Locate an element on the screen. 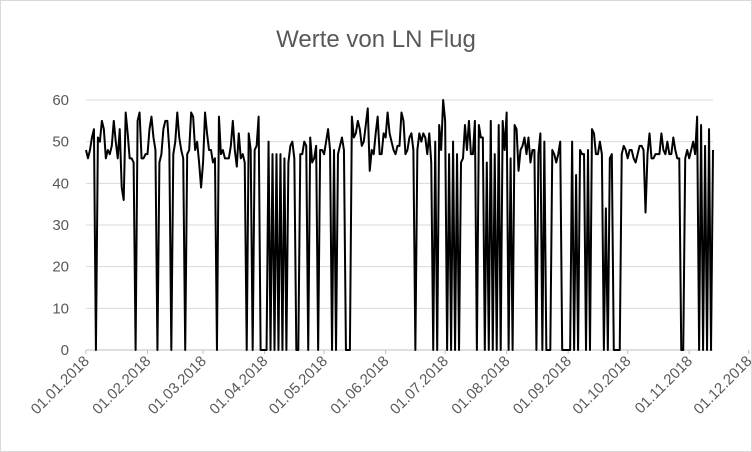 This screenshot has width=752, height=452. x-tick-label: 01.04.2018 is located at coordinates (238, 385).